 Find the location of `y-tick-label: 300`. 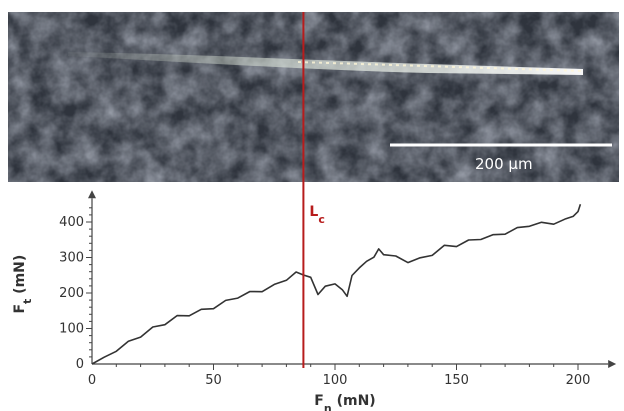

y-tick-label: 300 is located at coordinates (71, 258).